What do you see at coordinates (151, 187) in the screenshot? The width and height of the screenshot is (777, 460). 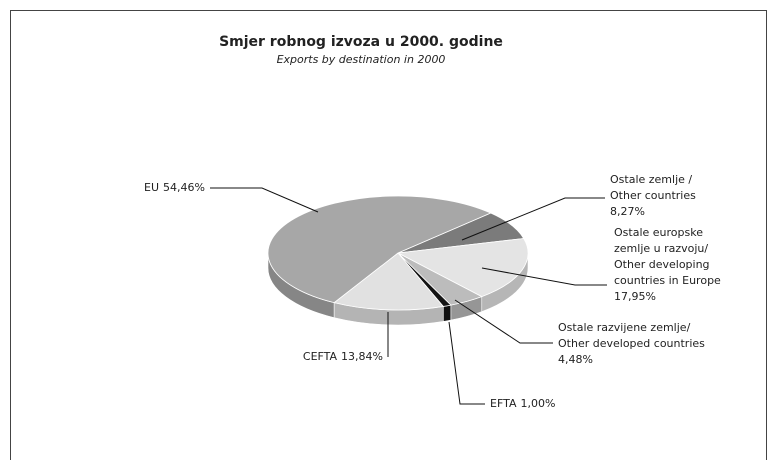 I see `category-label: EU` at bounding box center [151, 187].